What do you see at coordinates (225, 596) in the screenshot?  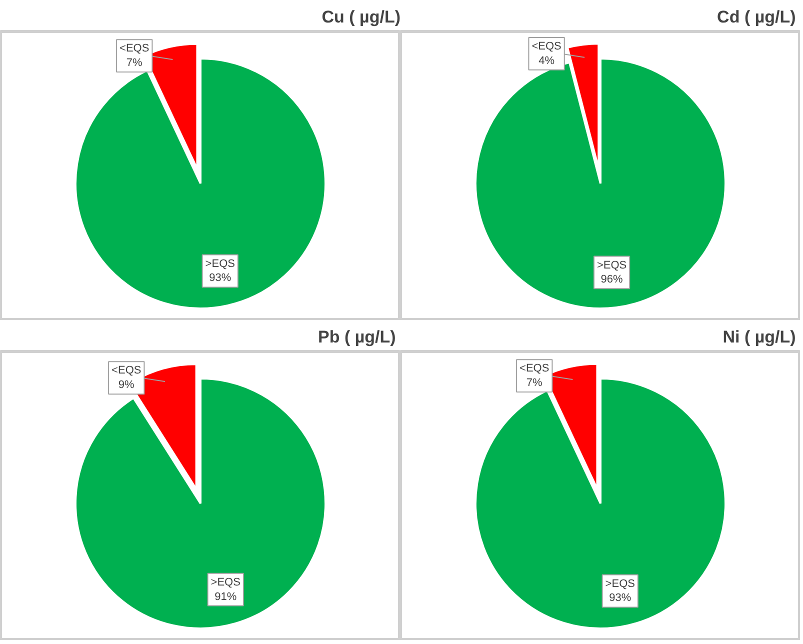 I see `data-label: 91%` at bounding box center [225, 596].